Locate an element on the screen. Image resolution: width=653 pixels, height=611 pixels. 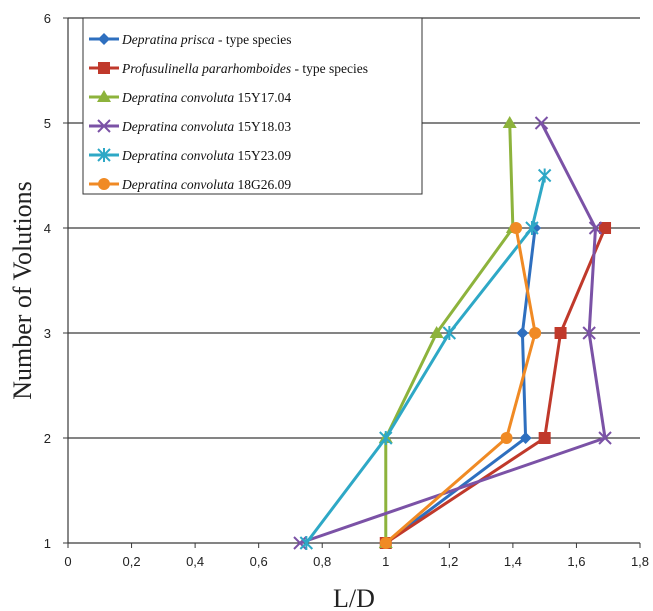
legend-item: Depratina prisca - type species is located at coordinates (190, 39).